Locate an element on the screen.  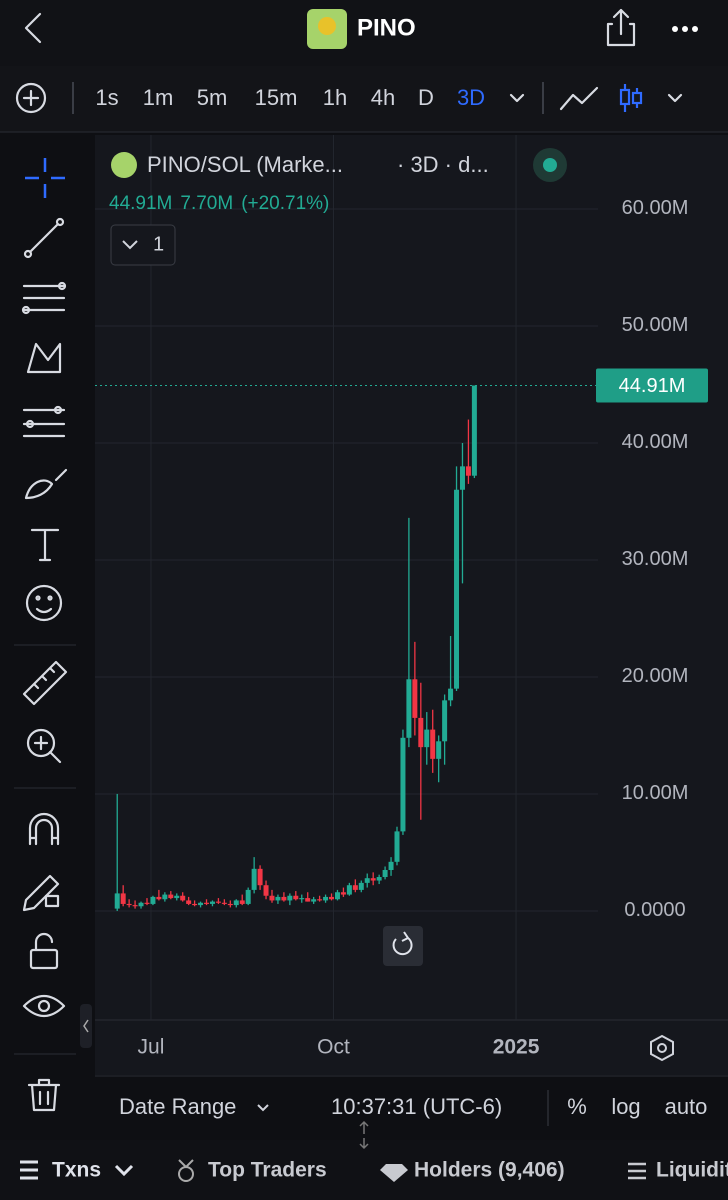
liquidity-icon is located at coordinates (637, 1171).